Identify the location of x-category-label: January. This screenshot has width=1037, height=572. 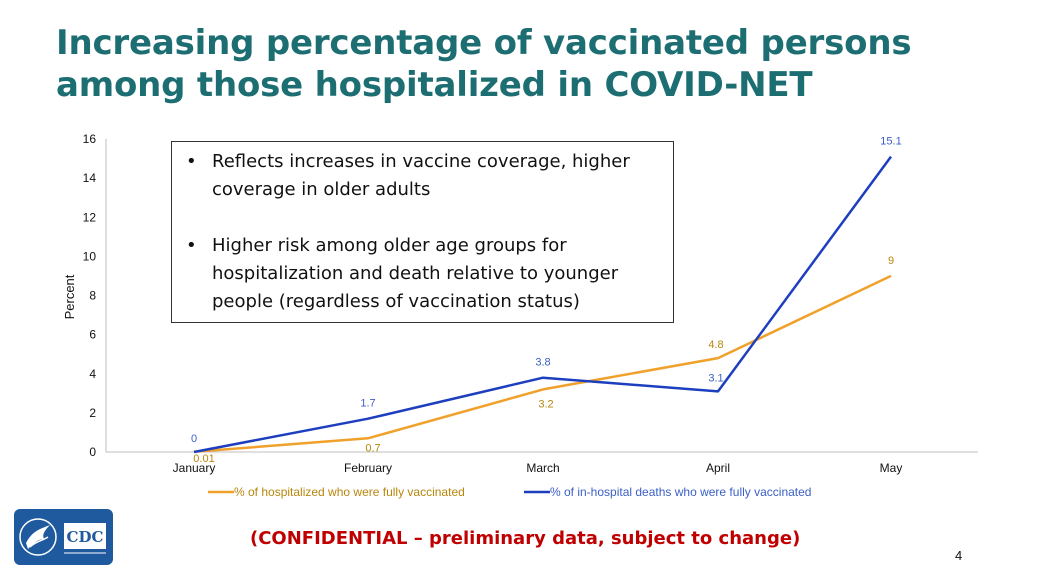
(194, 468).